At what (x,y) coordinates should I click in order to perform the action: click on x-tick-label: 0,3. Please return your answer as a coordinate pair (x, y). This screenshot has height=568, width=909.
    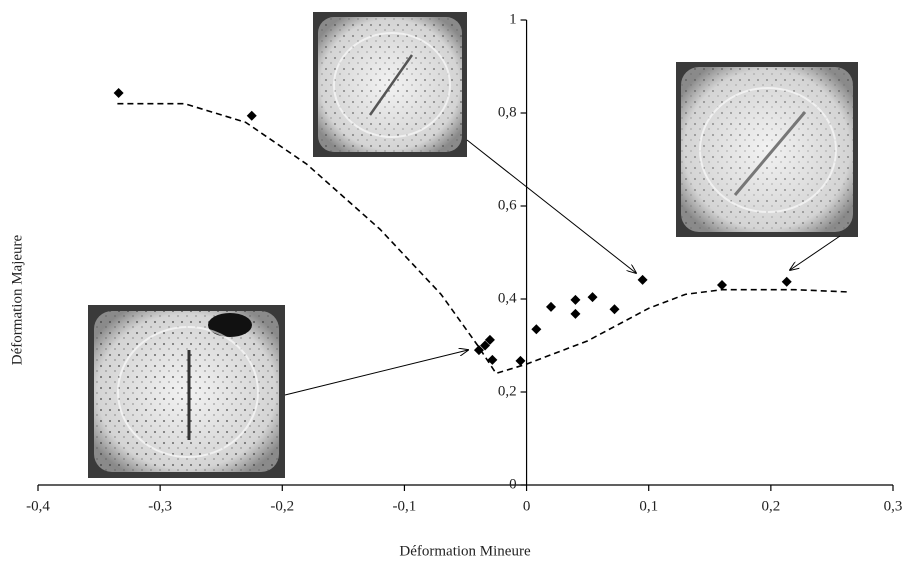
    Looking at the image, I should click on (893, 506).